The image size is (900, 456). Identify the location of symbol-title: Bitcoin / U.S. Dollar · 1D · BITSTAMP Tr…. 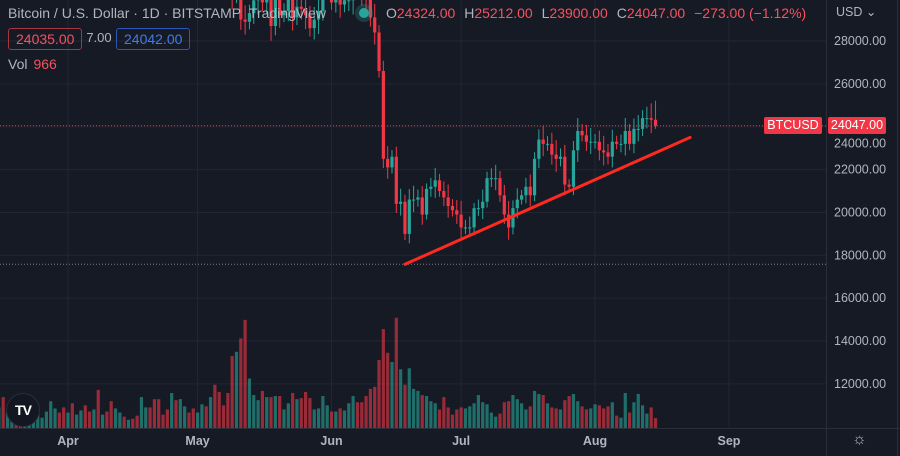
(167, 13).